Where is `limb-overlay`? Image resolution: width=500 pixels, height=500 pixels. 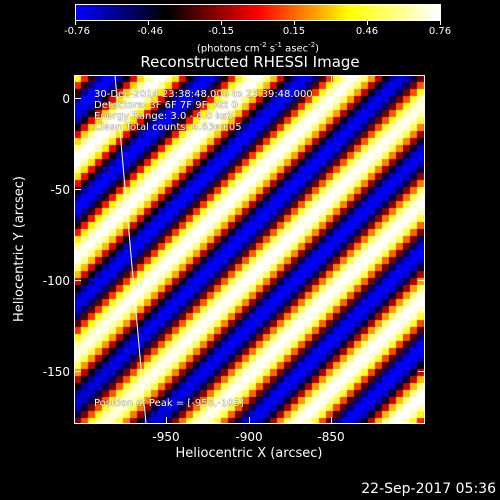 limb-overlay is located at coordinates (130, 249).